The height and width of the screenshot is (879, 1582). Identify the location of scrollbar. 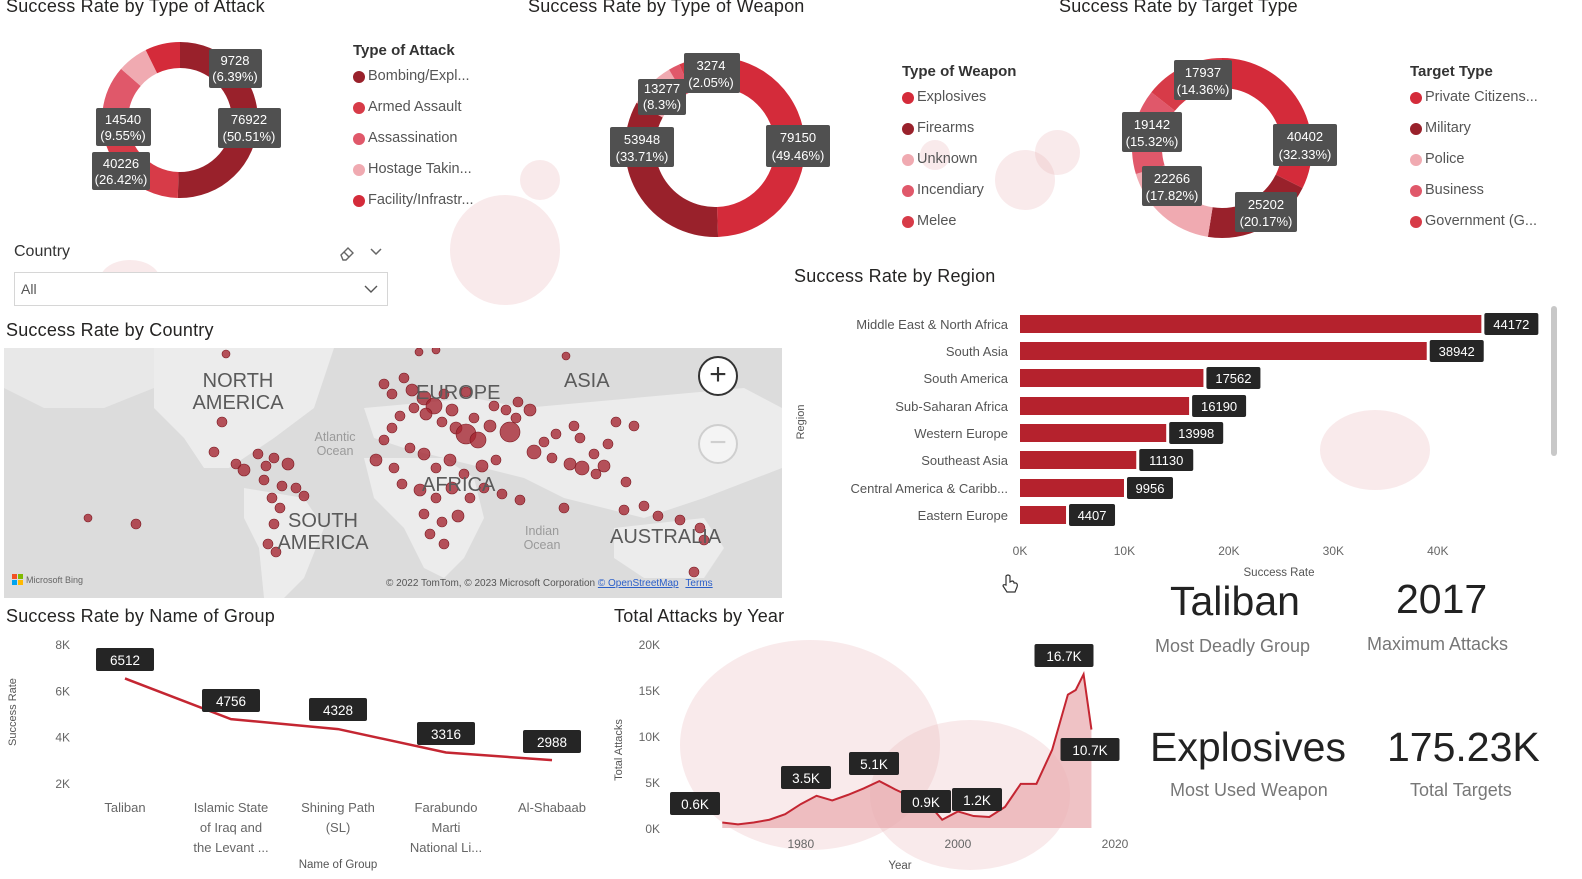
(1554, 381).